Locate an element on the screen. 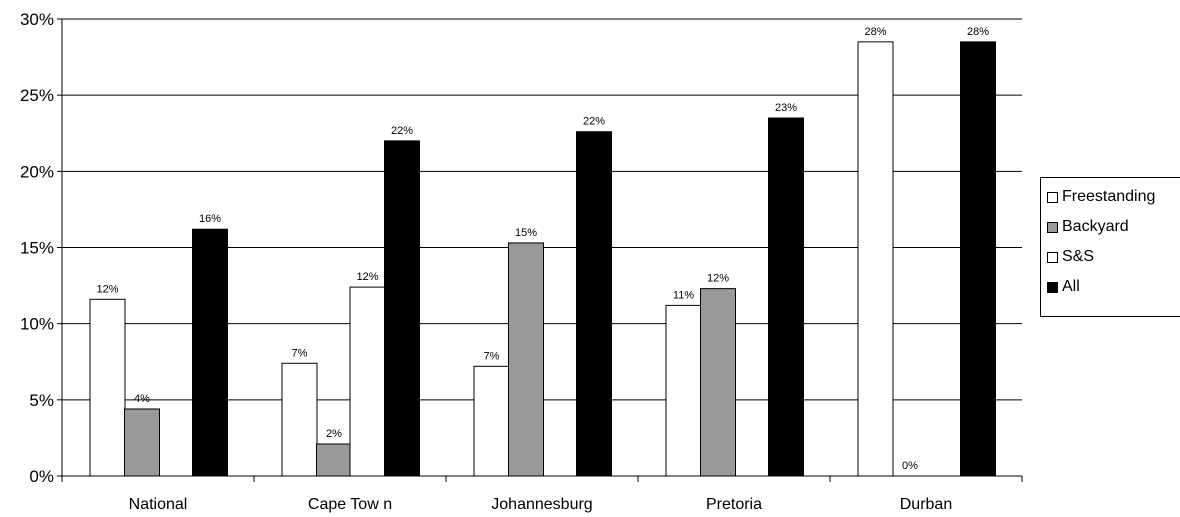  legend-item-freestanding: Freestanding is located at coordinates (1101, 197).